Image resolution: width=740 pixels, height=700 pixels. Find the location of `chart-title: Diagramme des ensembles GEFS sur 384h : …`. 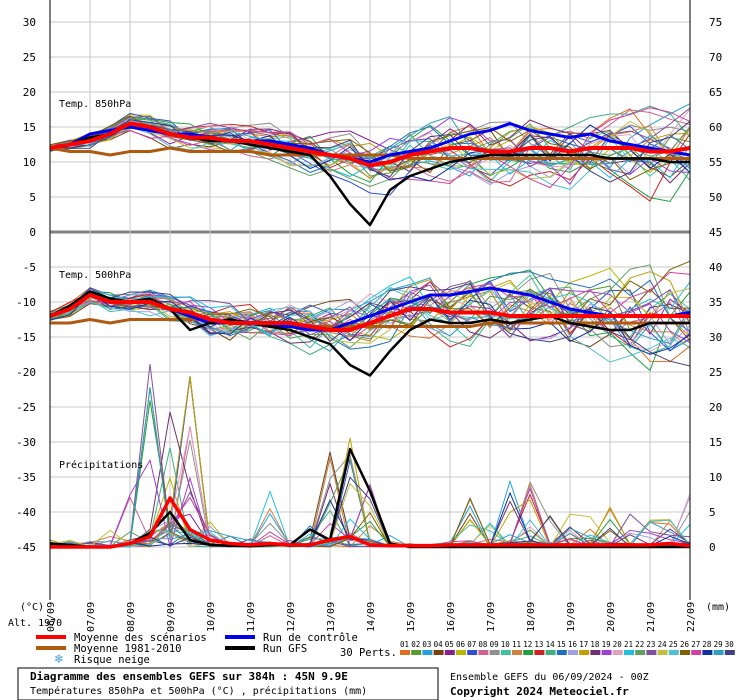

chart-title: Diagramme des ensembles GEFS sur 384h : … is located at coordinates (189, 676).